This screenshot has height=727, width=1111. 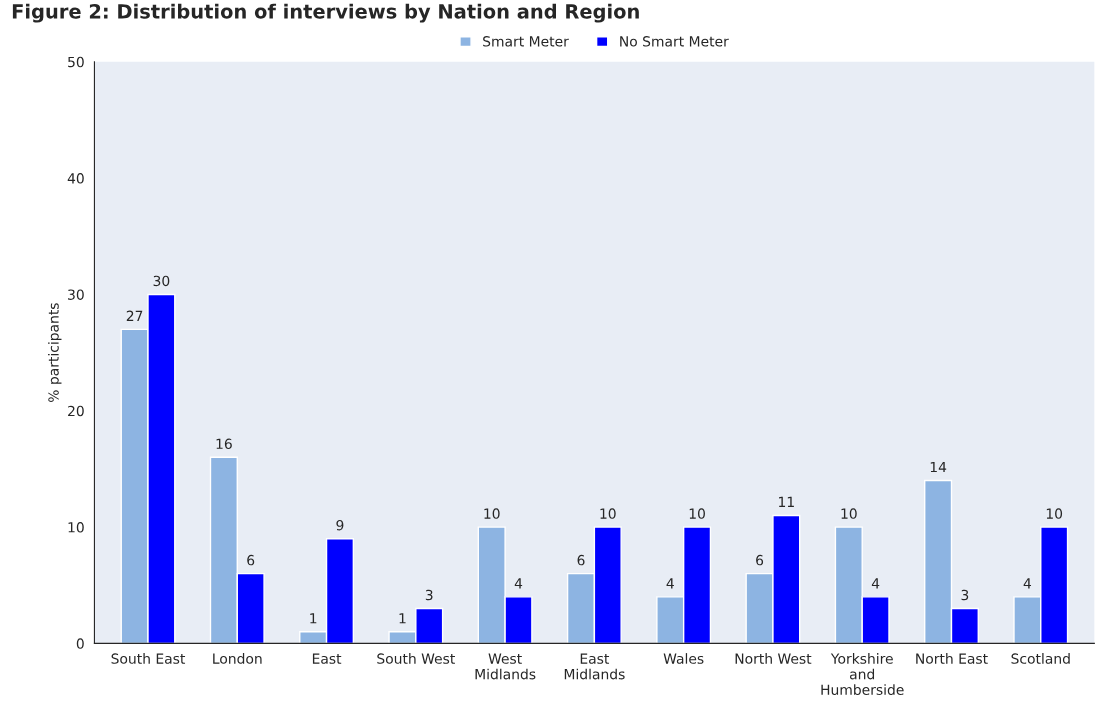 What do you see at coordinates (75, 178) in the screenshot?
I see `y-tick-label: 40` at bounding box center [75, 178].